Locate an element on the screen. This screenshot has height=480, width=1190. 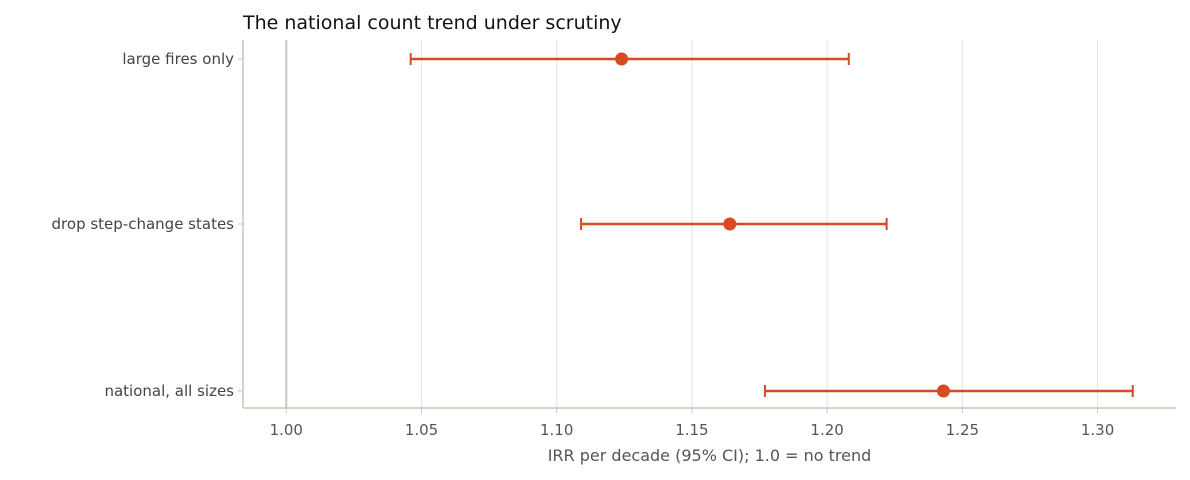
category-label: large fires only is located at coordinates (178, 59).